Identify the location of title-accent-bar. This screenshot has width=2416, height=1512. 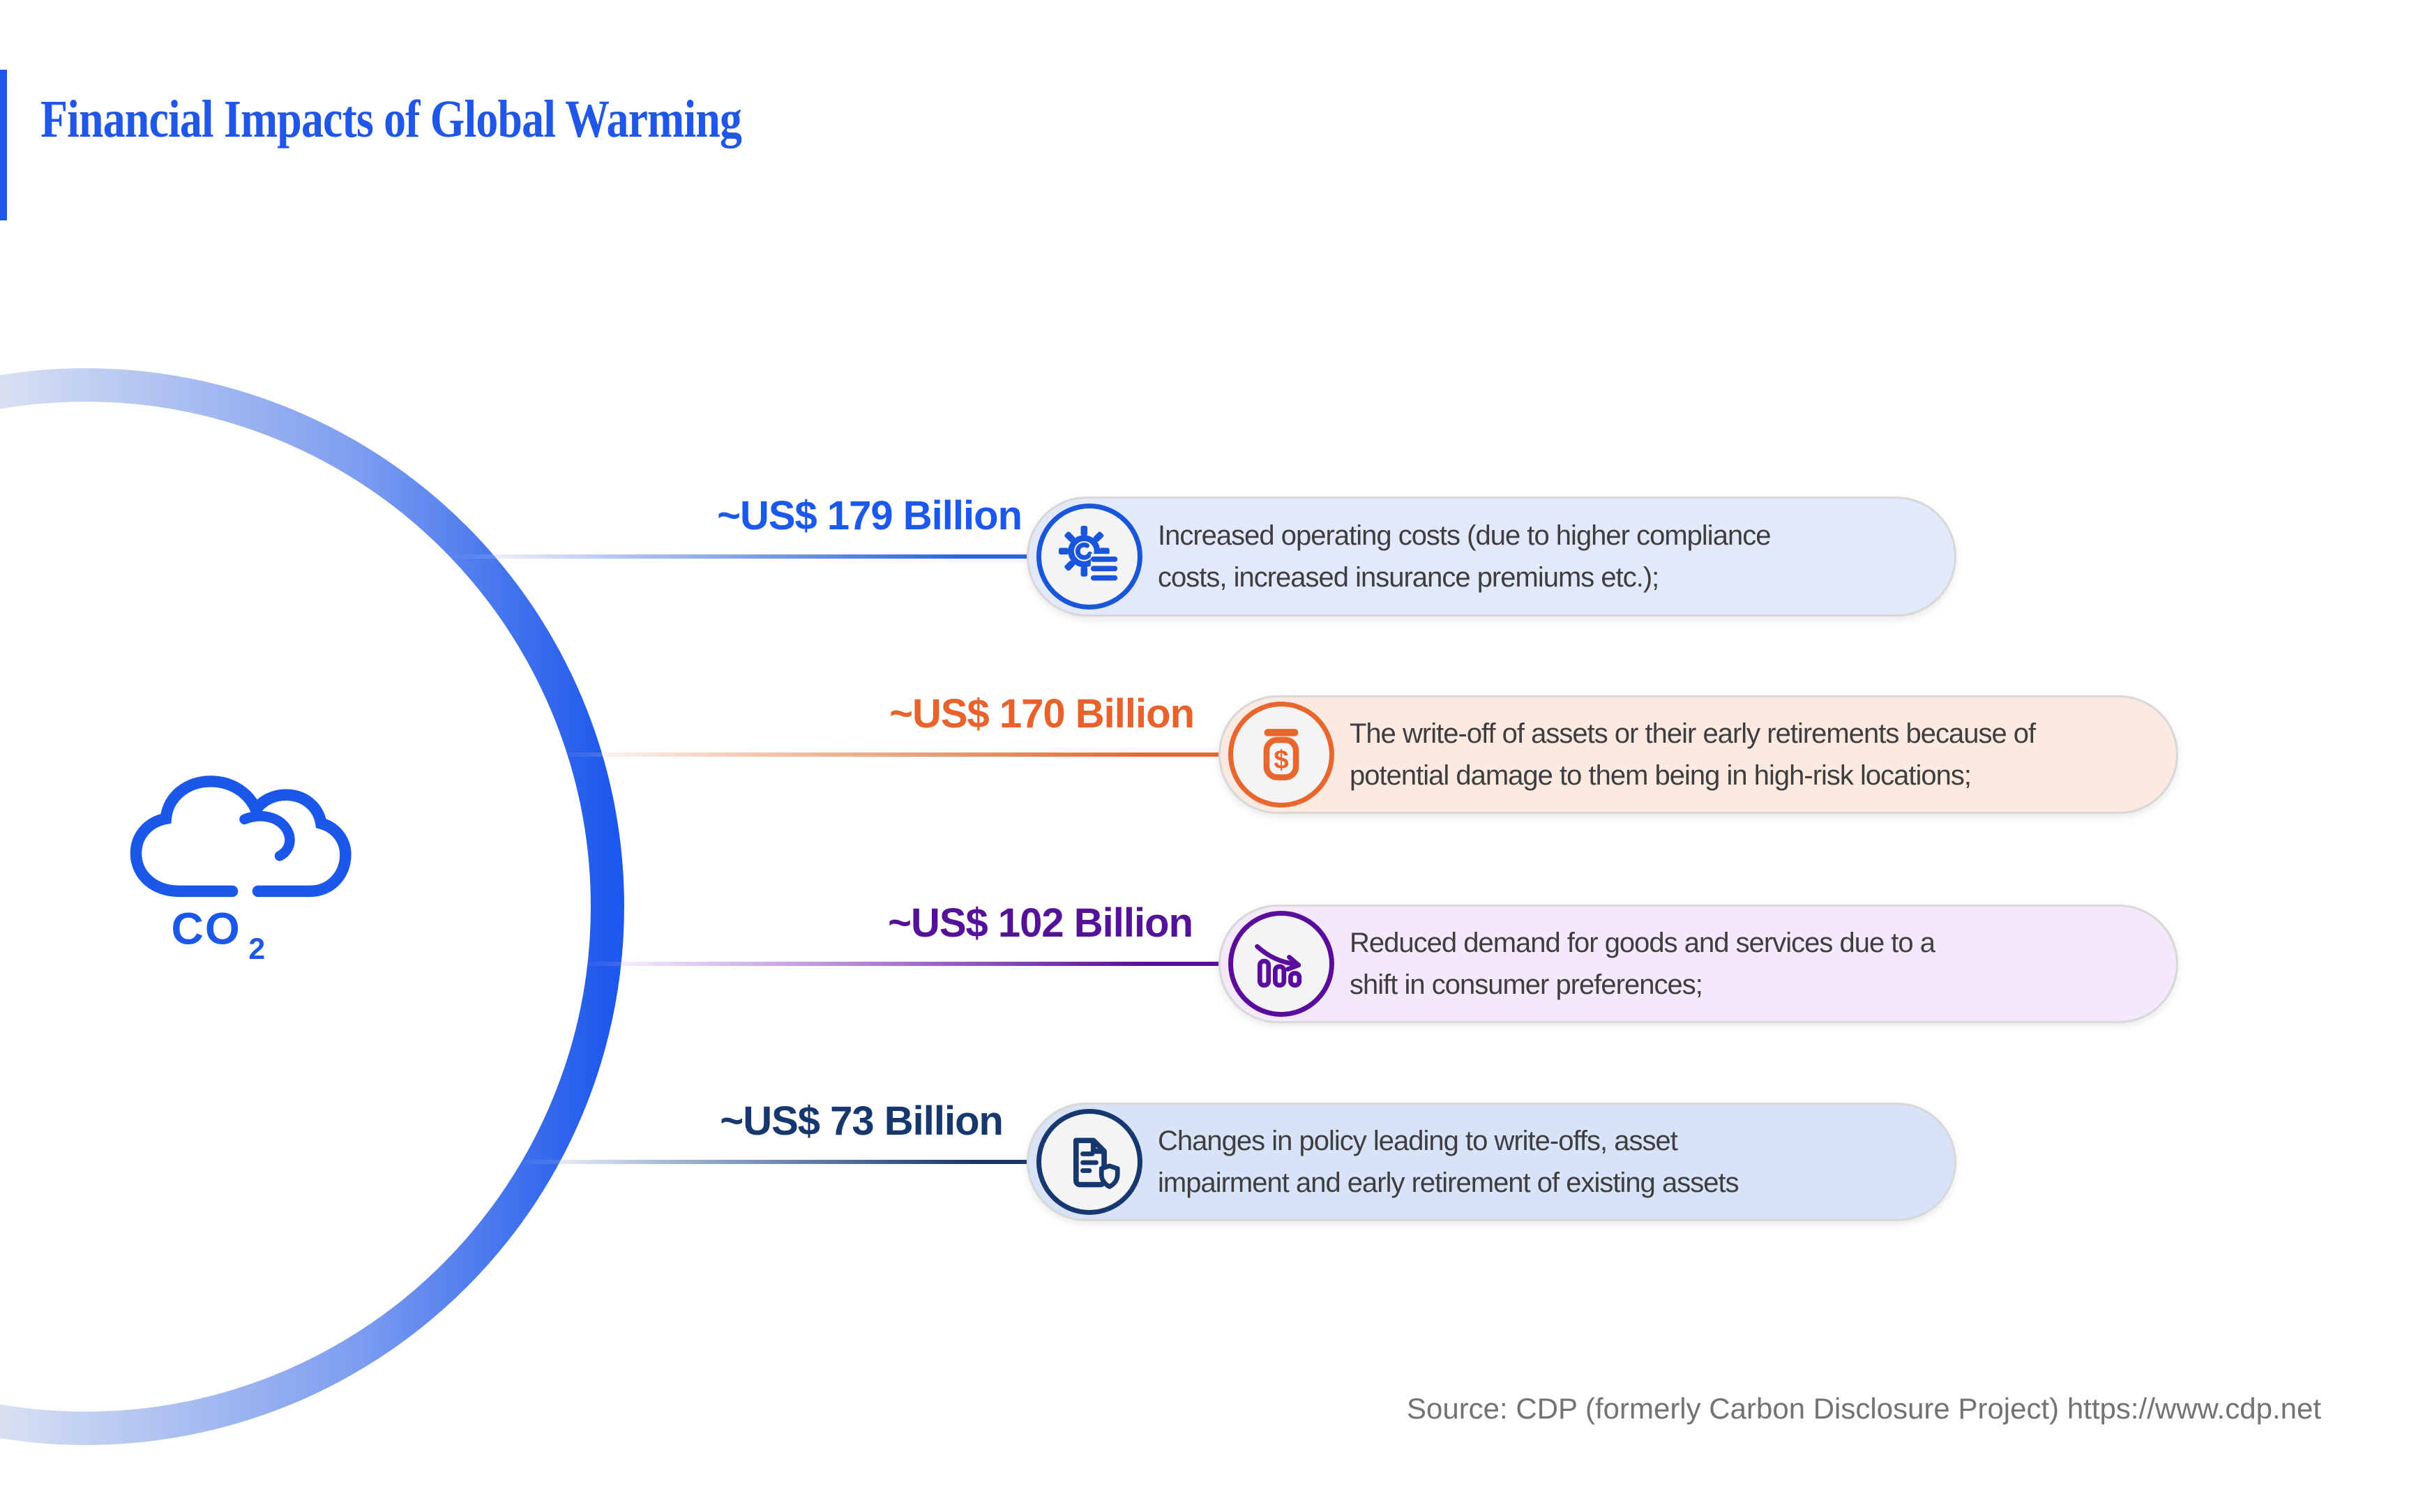
(4, 145).